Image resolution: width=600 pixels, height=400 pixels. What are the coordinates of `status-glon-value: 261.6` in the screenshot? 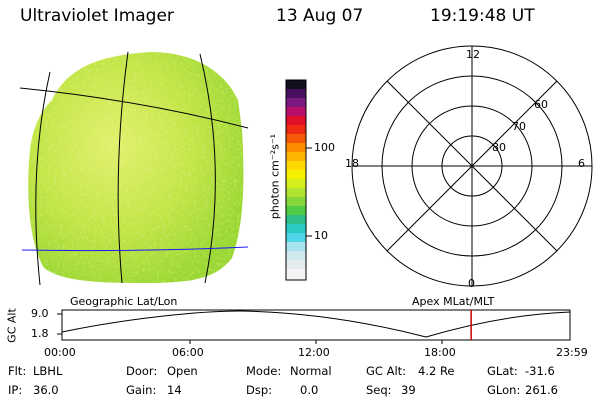 It's located at (541, 390).